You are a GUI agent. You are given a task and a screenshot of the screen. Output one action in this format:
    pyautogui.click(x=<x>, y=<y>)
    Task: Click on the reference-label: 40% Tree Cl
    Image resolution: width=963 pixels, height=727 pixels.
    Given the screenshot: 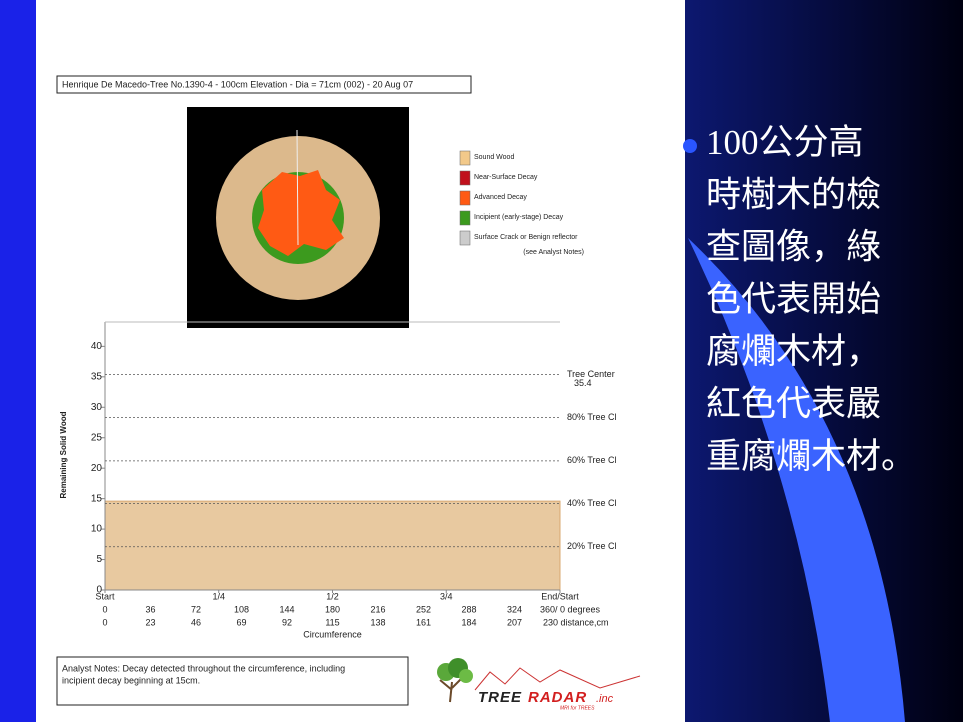 What is the action you would take?
    pyautogui.click(x=592, y=503)
    